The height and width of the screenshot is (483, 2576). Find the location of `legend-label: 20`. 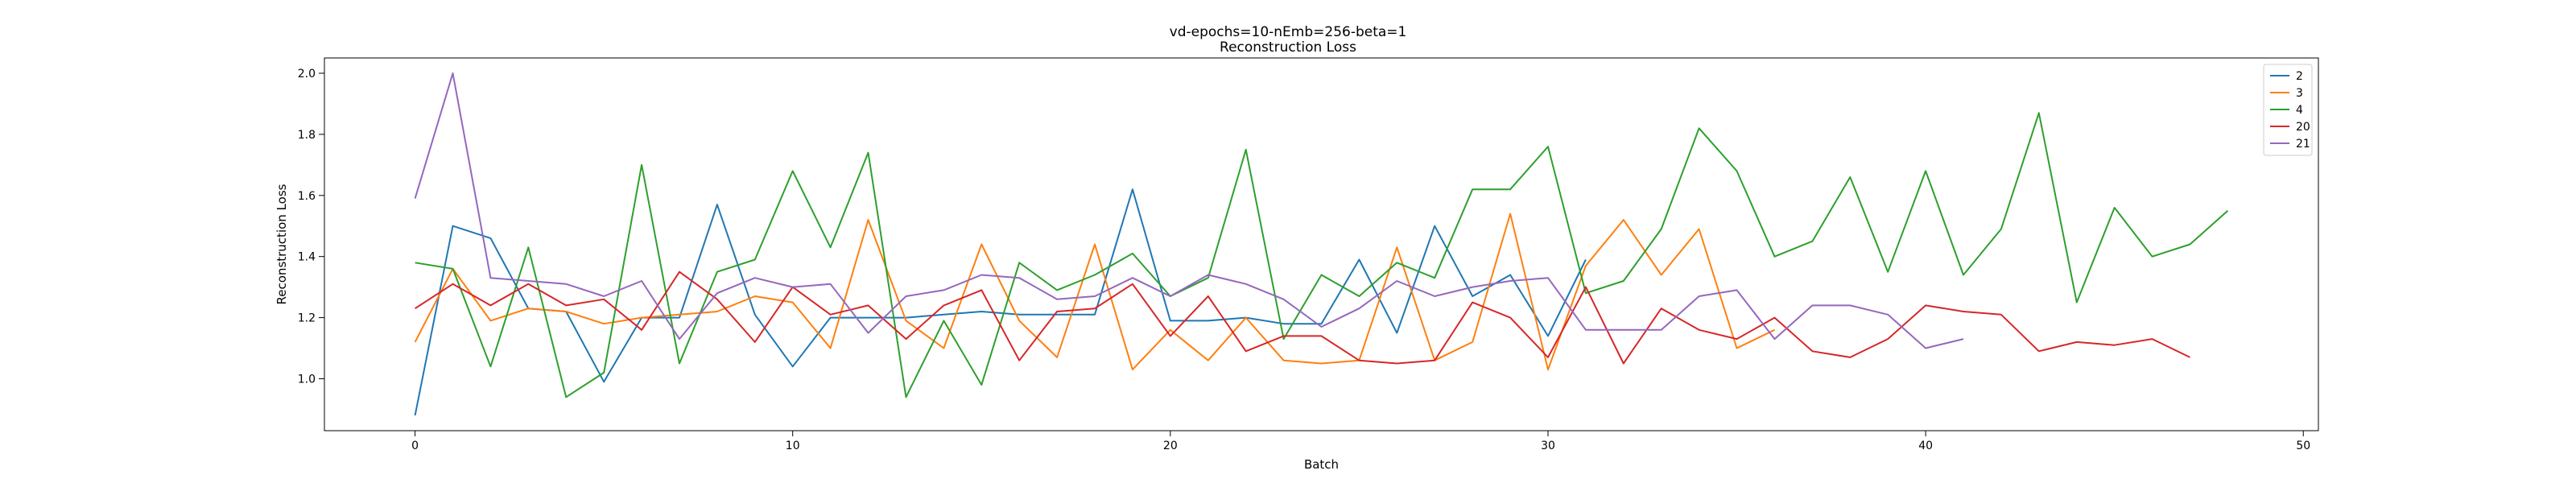

legend-label: 20 is located at coordinates (2303, 127).